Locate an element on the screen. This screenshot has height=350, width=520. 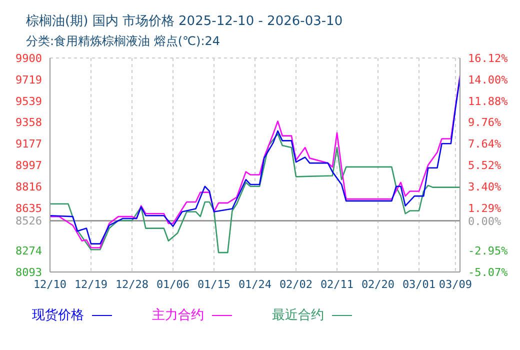
x-tick-label: 03/01 is located at coordinates (419, 284).